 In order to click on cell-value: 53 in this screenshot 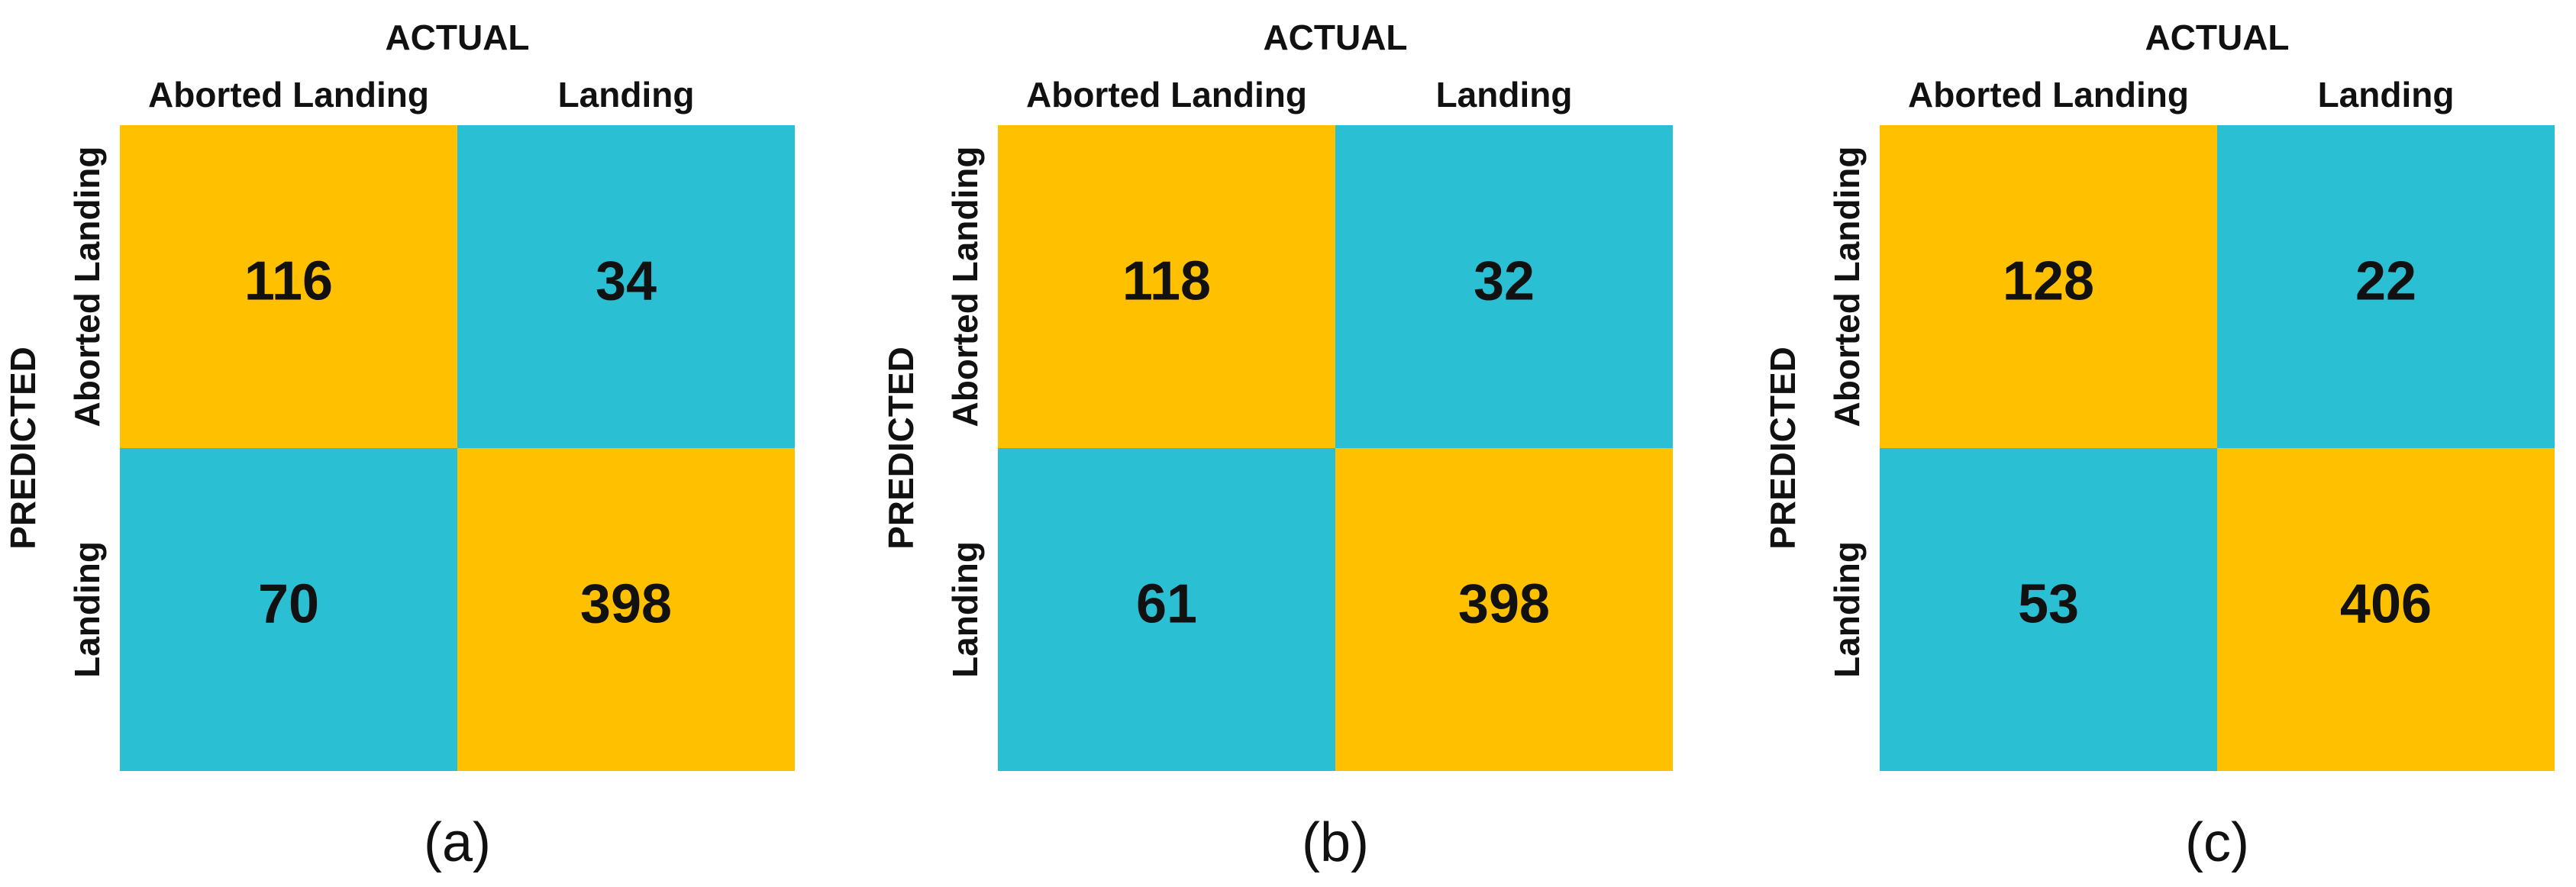, I will do `click(2048, 604)`.